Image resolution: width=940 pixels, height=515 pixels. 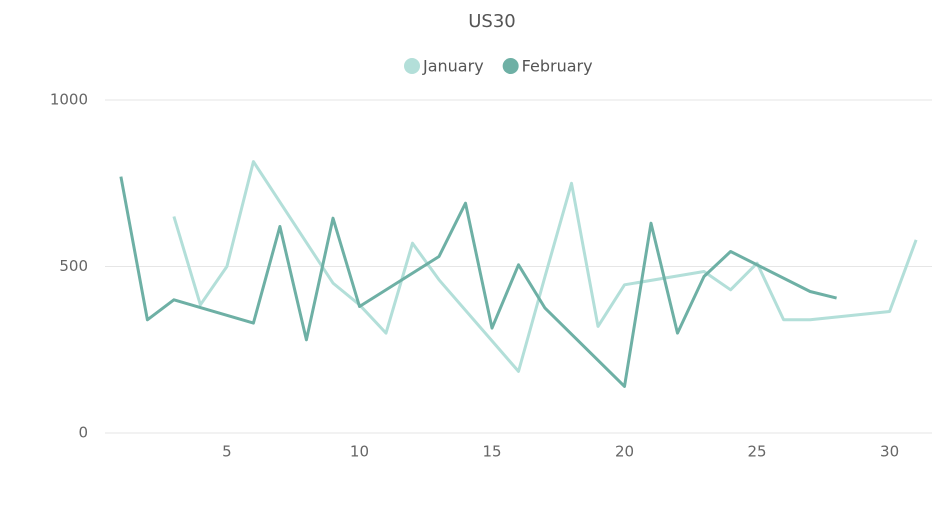 I want to click on x-tick-label: 20, so click(x=624, y=452).